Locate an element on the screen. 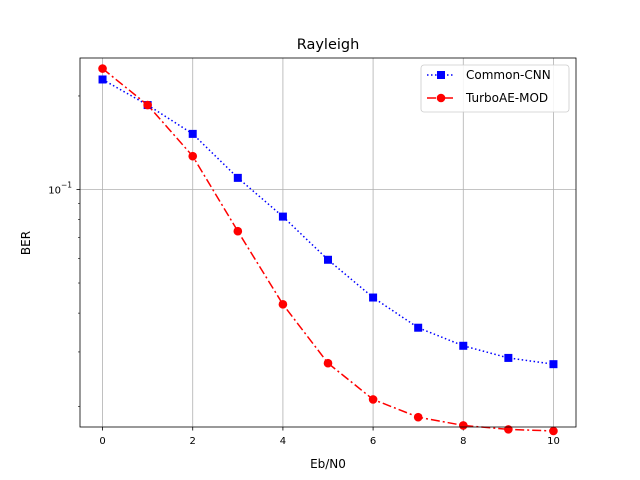  legend: Common-CNN TurboAE-MOD is located at coordinates (495, 88).